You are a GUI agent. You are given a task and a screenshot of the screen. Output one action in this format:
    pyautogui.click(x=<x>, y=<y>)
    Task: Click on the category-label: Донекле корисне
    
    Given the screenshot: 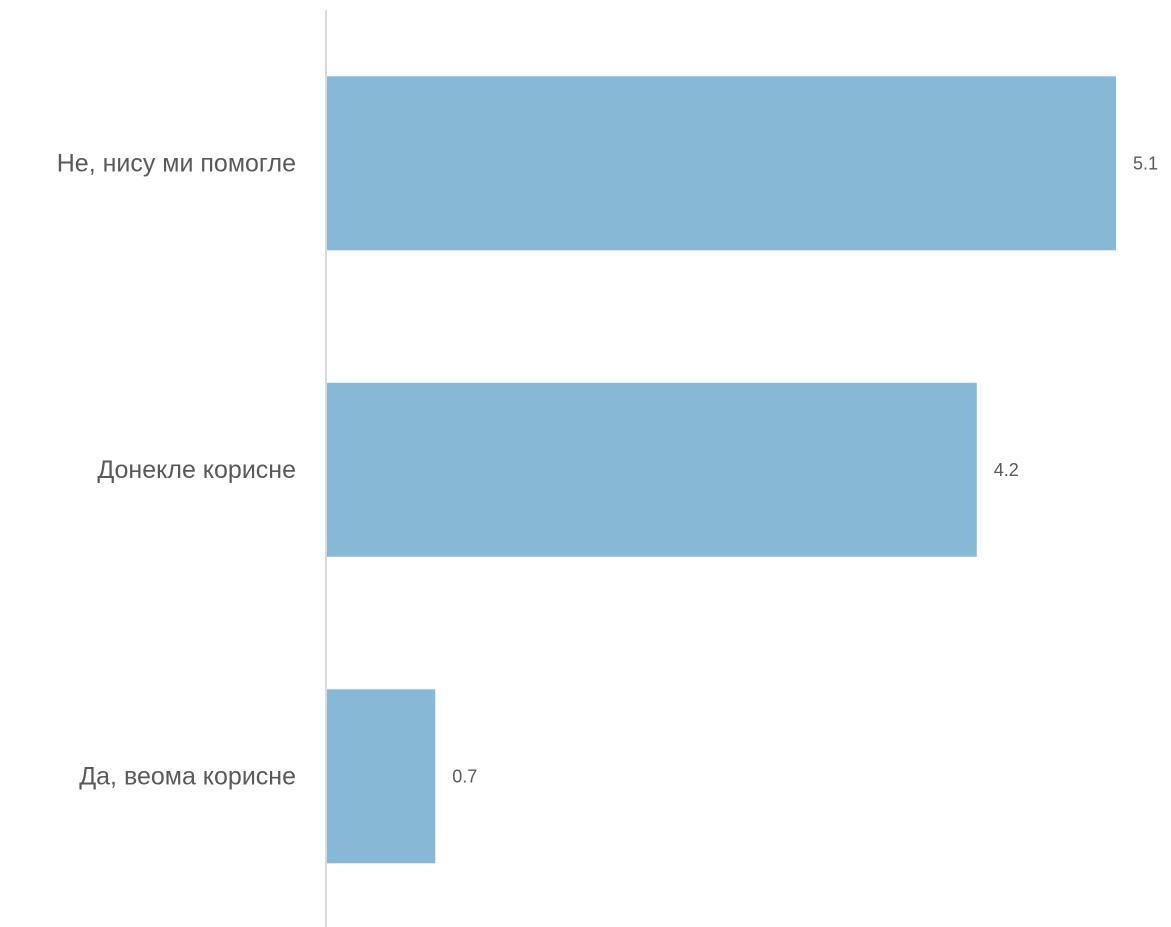 What is the action you would take?
    pyautogui.click(x=196, y=470)
    